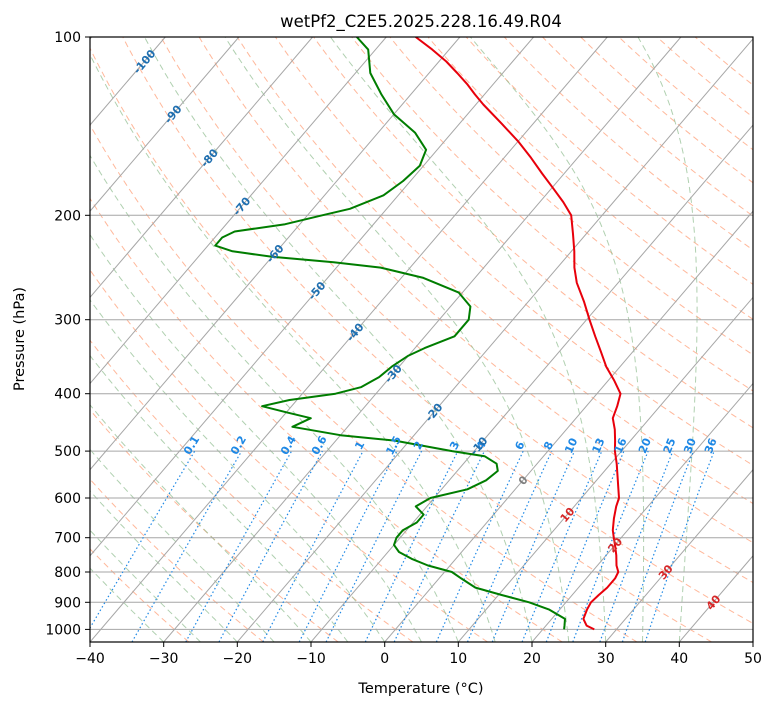 This screenshot has width=775, height=708. Describe the element at coordinates (621, 445) in the screenshot. I see `mixing-ratio-label: 16` at that location.